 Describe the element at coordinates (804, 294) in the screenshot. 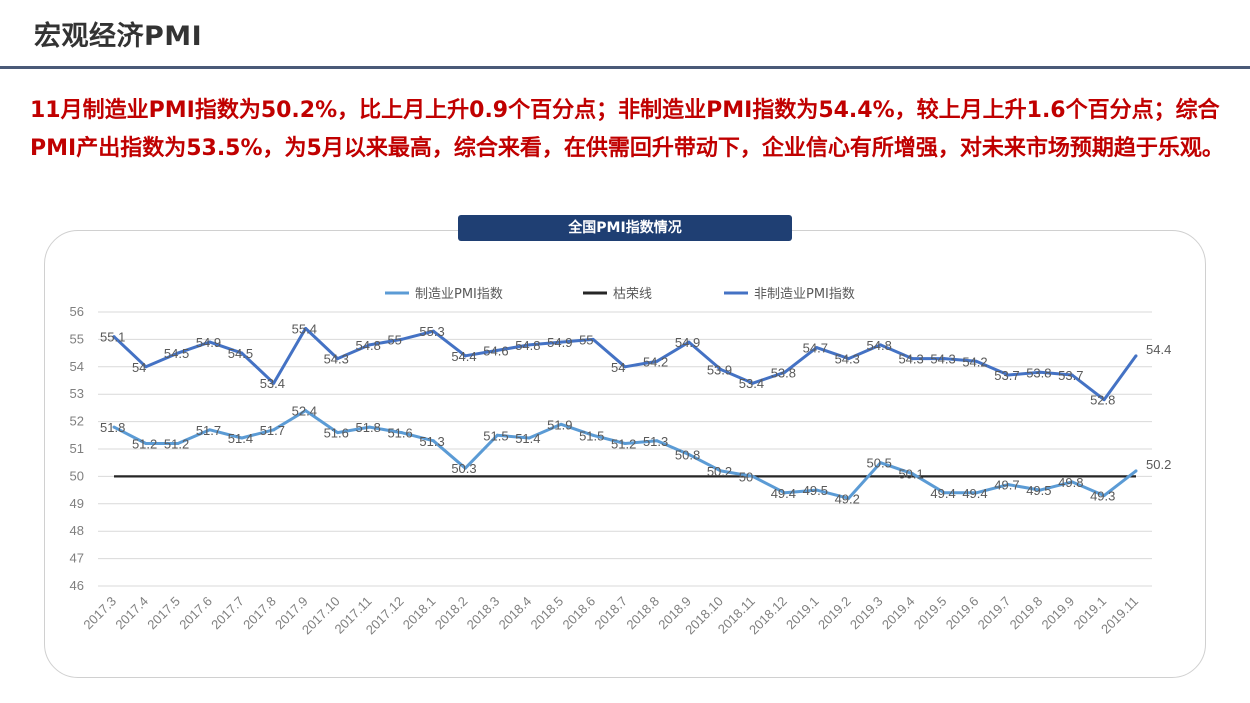

I see `legend-label: 非制造业PMI指数` at that location.